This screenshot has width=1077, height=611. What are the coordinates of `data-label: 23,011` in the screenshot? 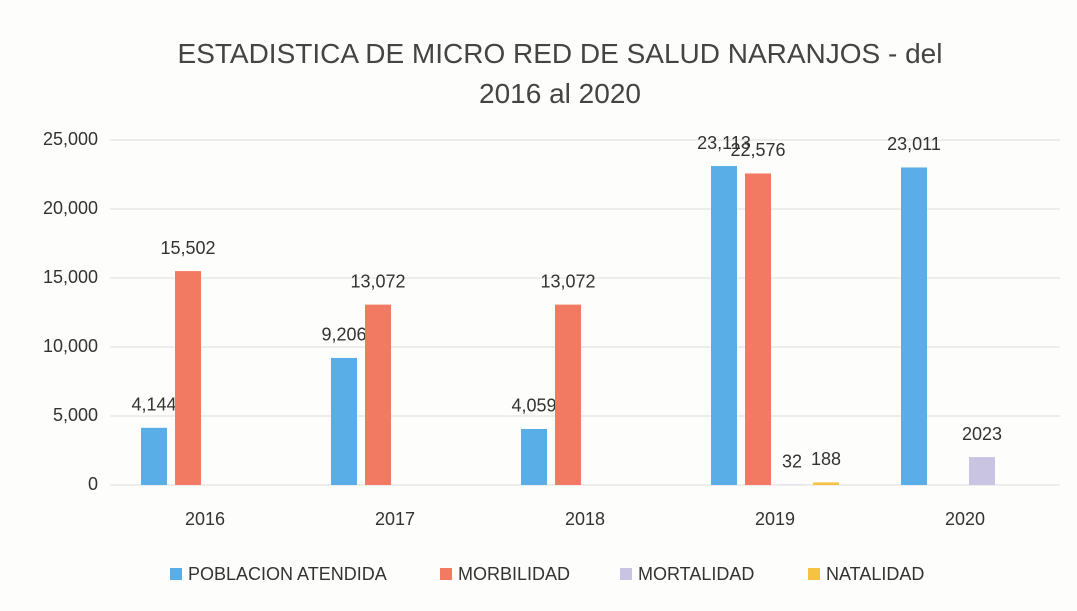 It's located at (914, 144).